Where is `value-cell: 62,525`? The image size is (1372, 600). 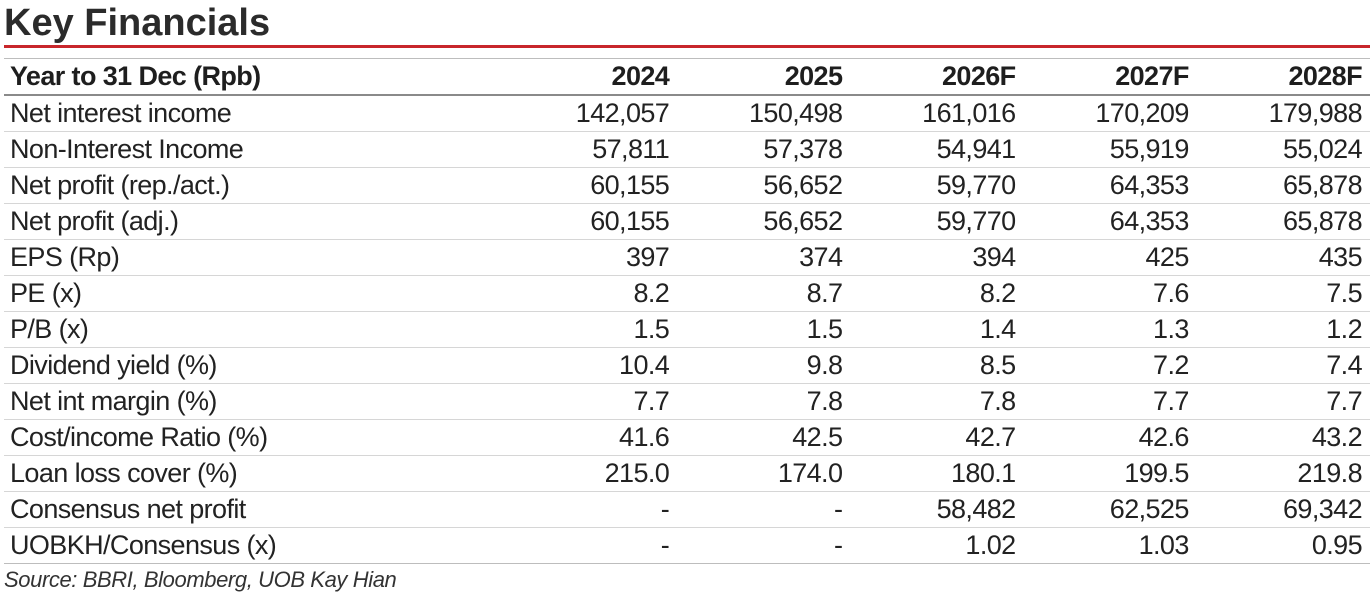
value-cell: 62,525 is located at coordinates (1110, 509).